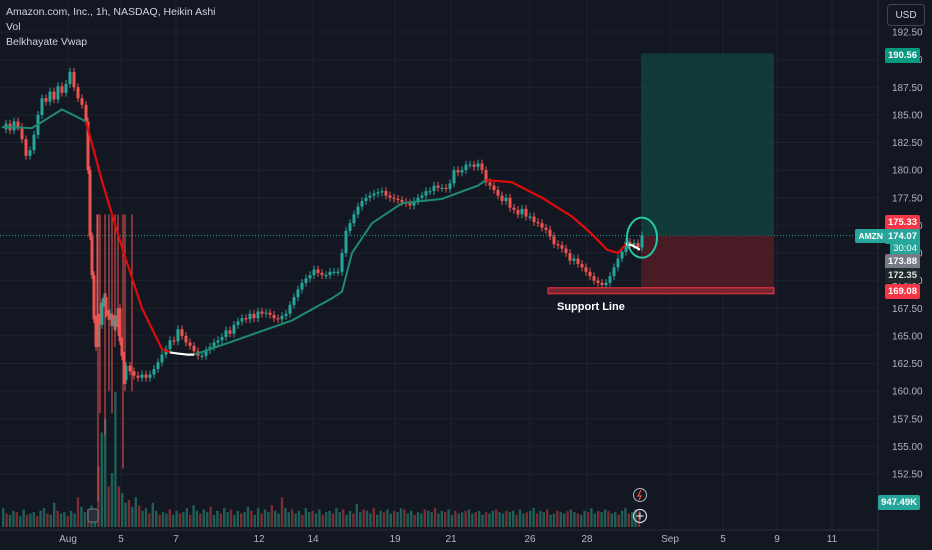  What do you see at coordinates (907, 33) in the screenshot?
I see `y-tick-label: 192.50` at bounding box center [907, 33].